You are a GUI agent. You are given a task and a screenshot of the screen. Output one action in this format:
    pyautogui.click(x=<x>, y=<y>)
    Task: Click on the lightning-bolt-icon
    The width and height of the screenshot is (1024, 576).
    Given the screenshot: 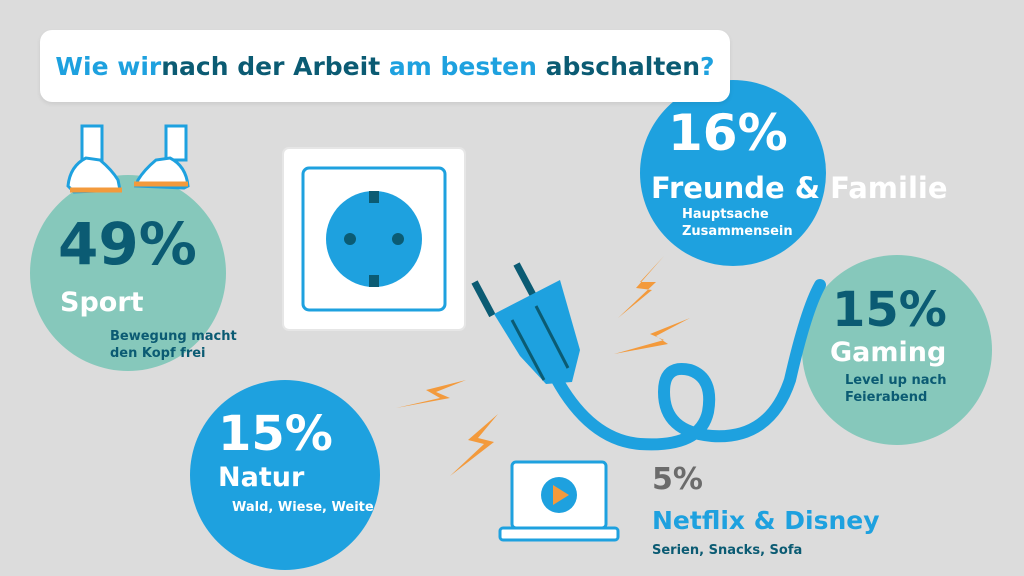 What is the action you would take?
    pyautogui.click(x=543, y=366)
    